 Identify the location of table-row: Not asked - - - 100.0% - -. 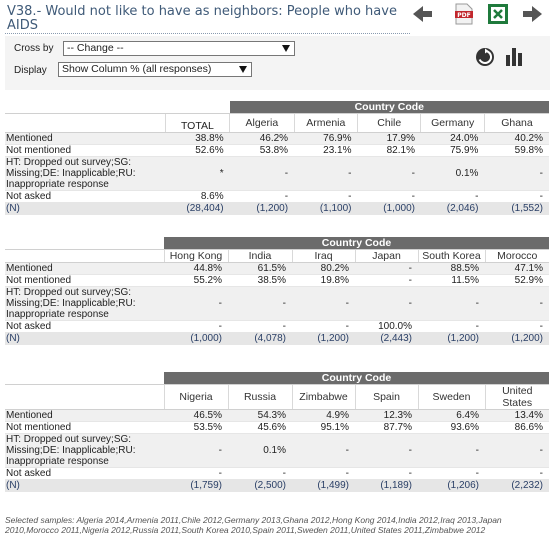
(277, 326).